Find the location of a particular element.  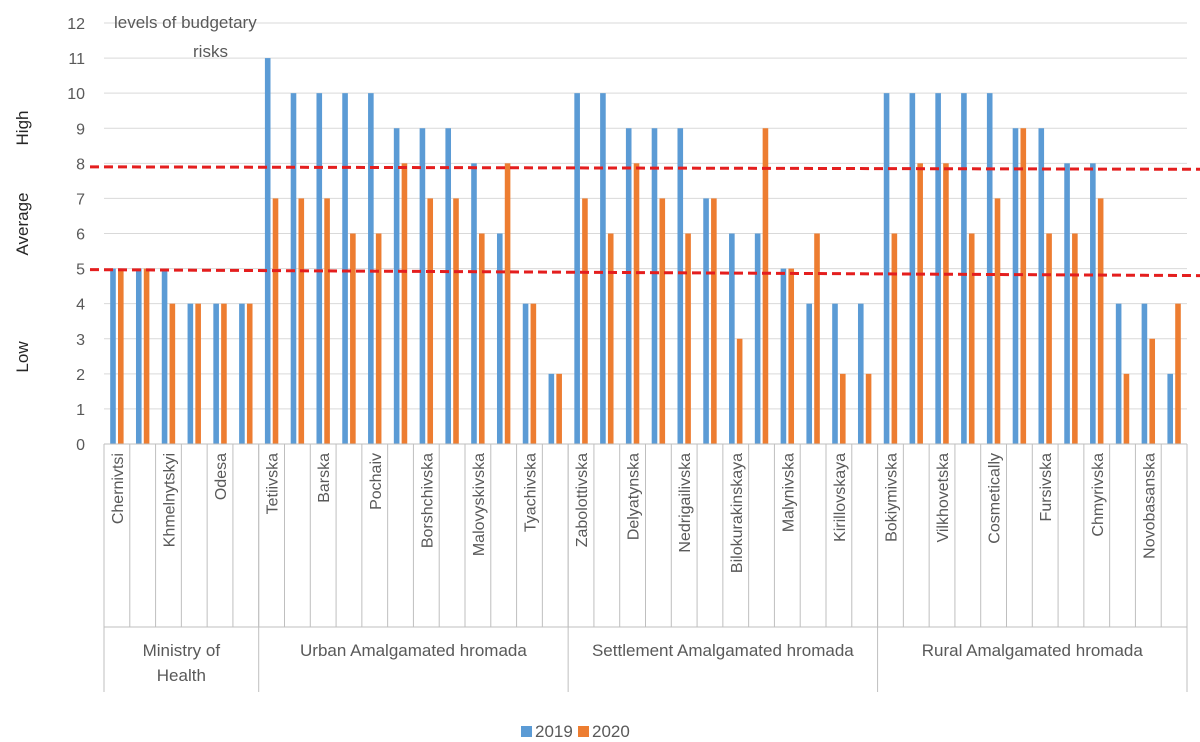

category-label: Malynivska is located at coordinates (788, 492).